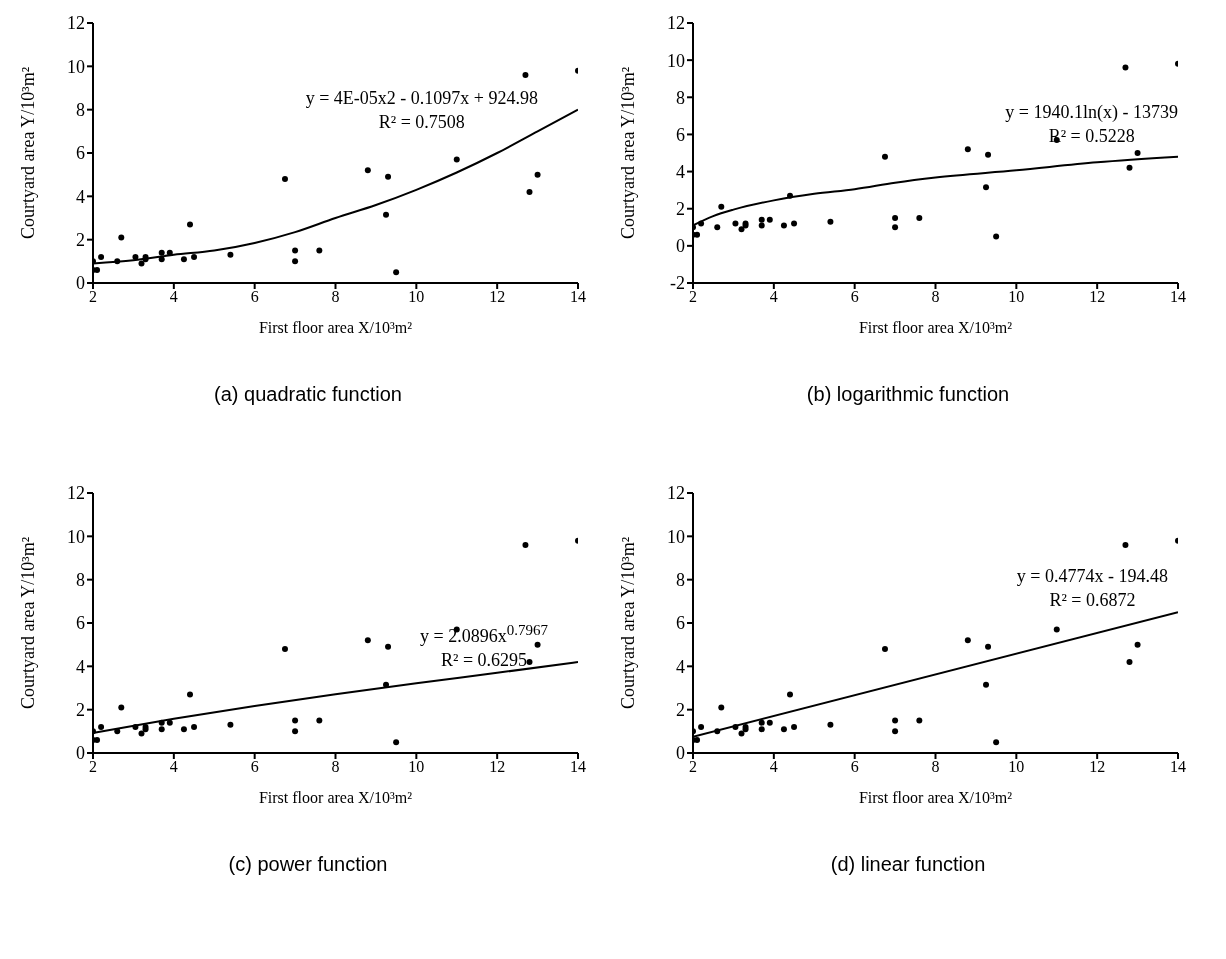 The width and height of the screenshot is (1226, 959). Describe the element at coordinates (1092, 576) in the screenshot. I see `annotation: y = 0.4774x - 194.48` at that location.